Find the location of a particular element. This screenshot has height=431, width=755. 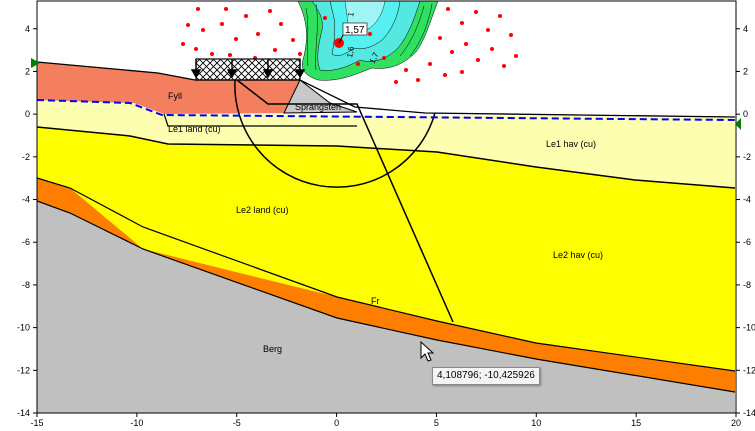

surcharge-load is located at coordinates (248, 69).